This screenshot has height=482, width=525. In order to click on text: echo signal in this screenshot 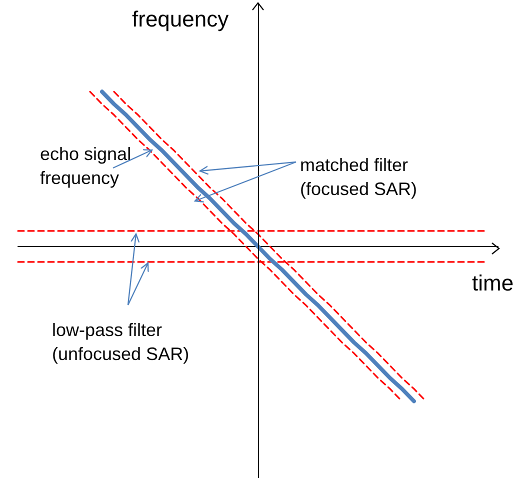, I will do `click(86, 154)`.